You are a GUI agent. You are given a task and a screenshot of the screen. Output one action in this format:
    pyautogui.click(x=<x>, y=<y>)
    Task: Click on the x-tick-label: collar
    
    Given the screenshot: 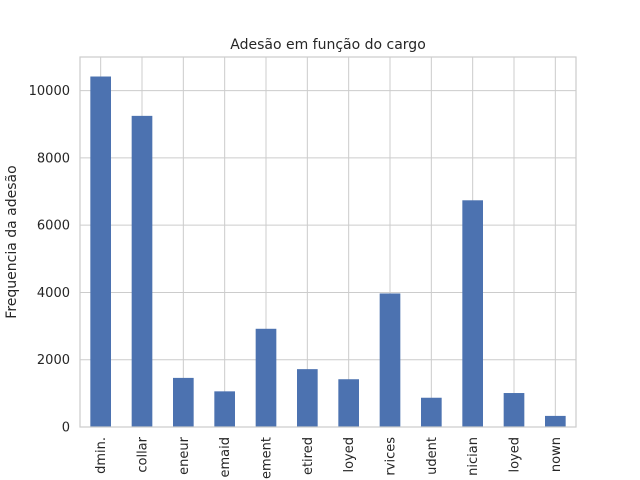 What is the action you would take?
    pyautogui.click(x=143, y=454)
    